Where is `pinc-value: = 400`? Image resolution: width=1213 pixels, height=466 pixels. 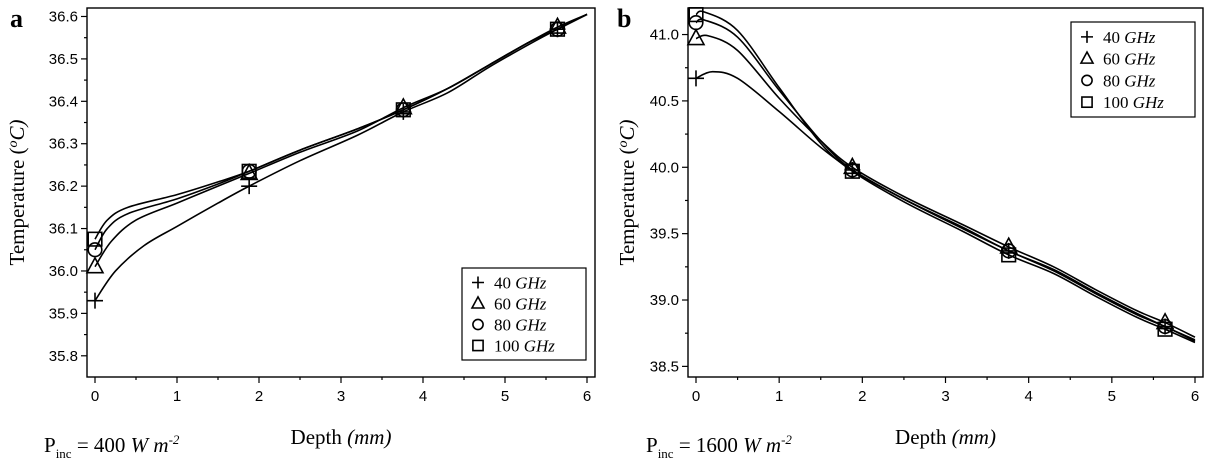
pinc-value: = 400 is located at coordinates (101, 445).